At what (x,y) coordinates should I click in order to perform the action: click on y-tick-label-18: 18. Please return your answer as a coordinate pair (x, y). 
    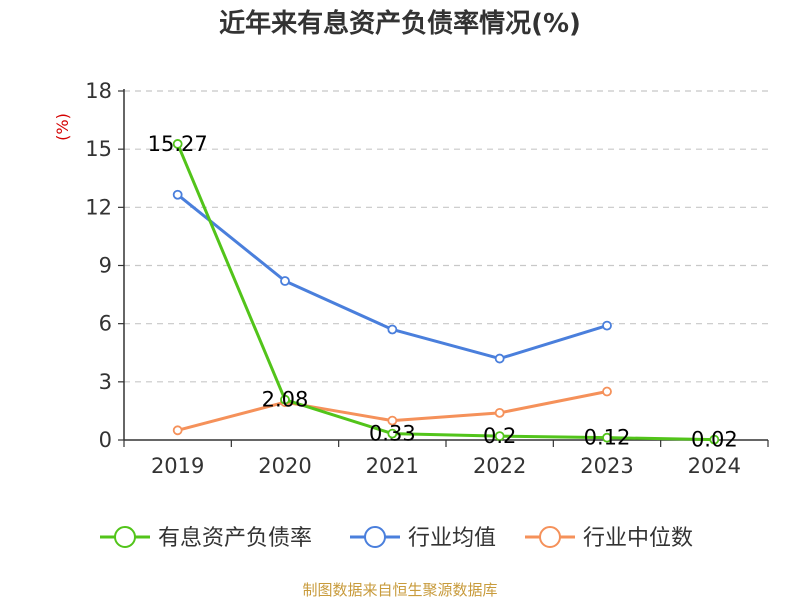
    Looking at the image, I should click on (98, 91).